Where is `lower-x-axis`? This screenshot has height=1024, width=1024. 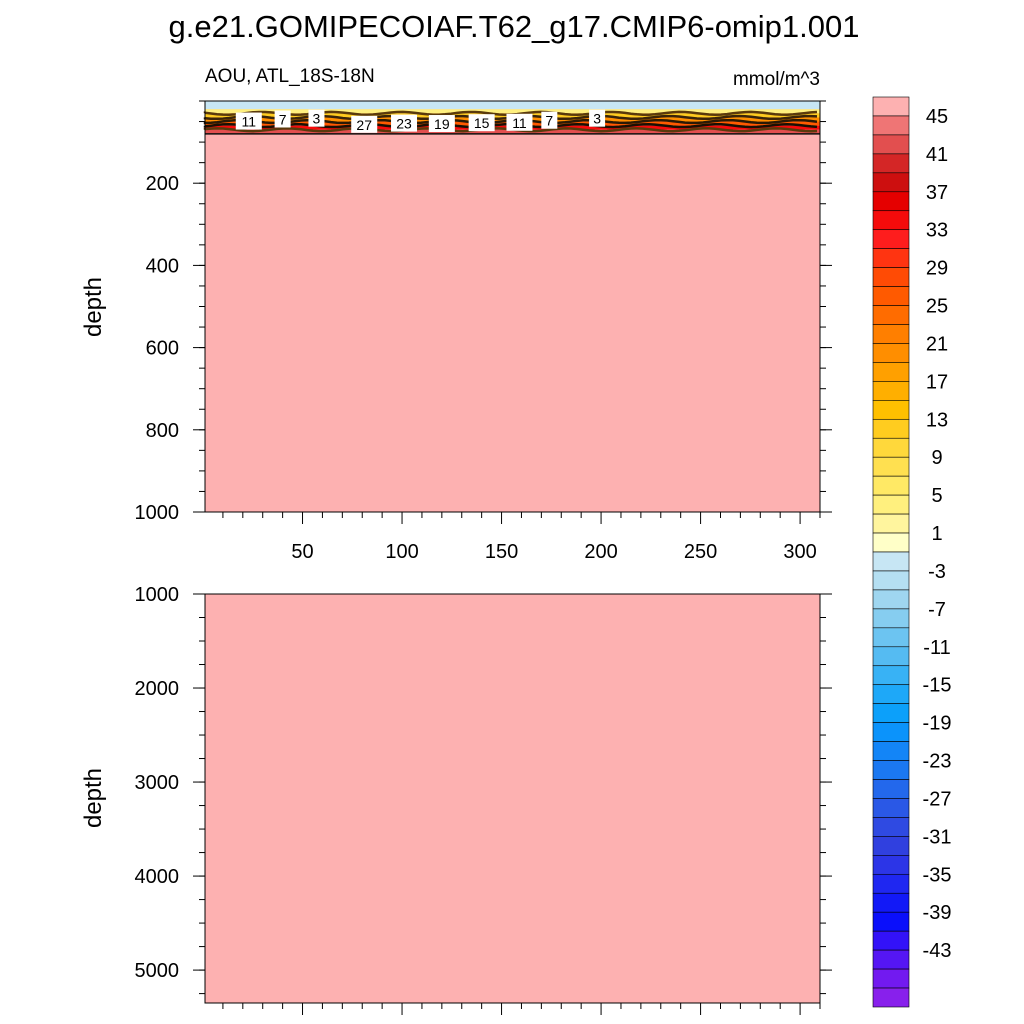 lower-x-axis is located at coordinates (521, 1009).